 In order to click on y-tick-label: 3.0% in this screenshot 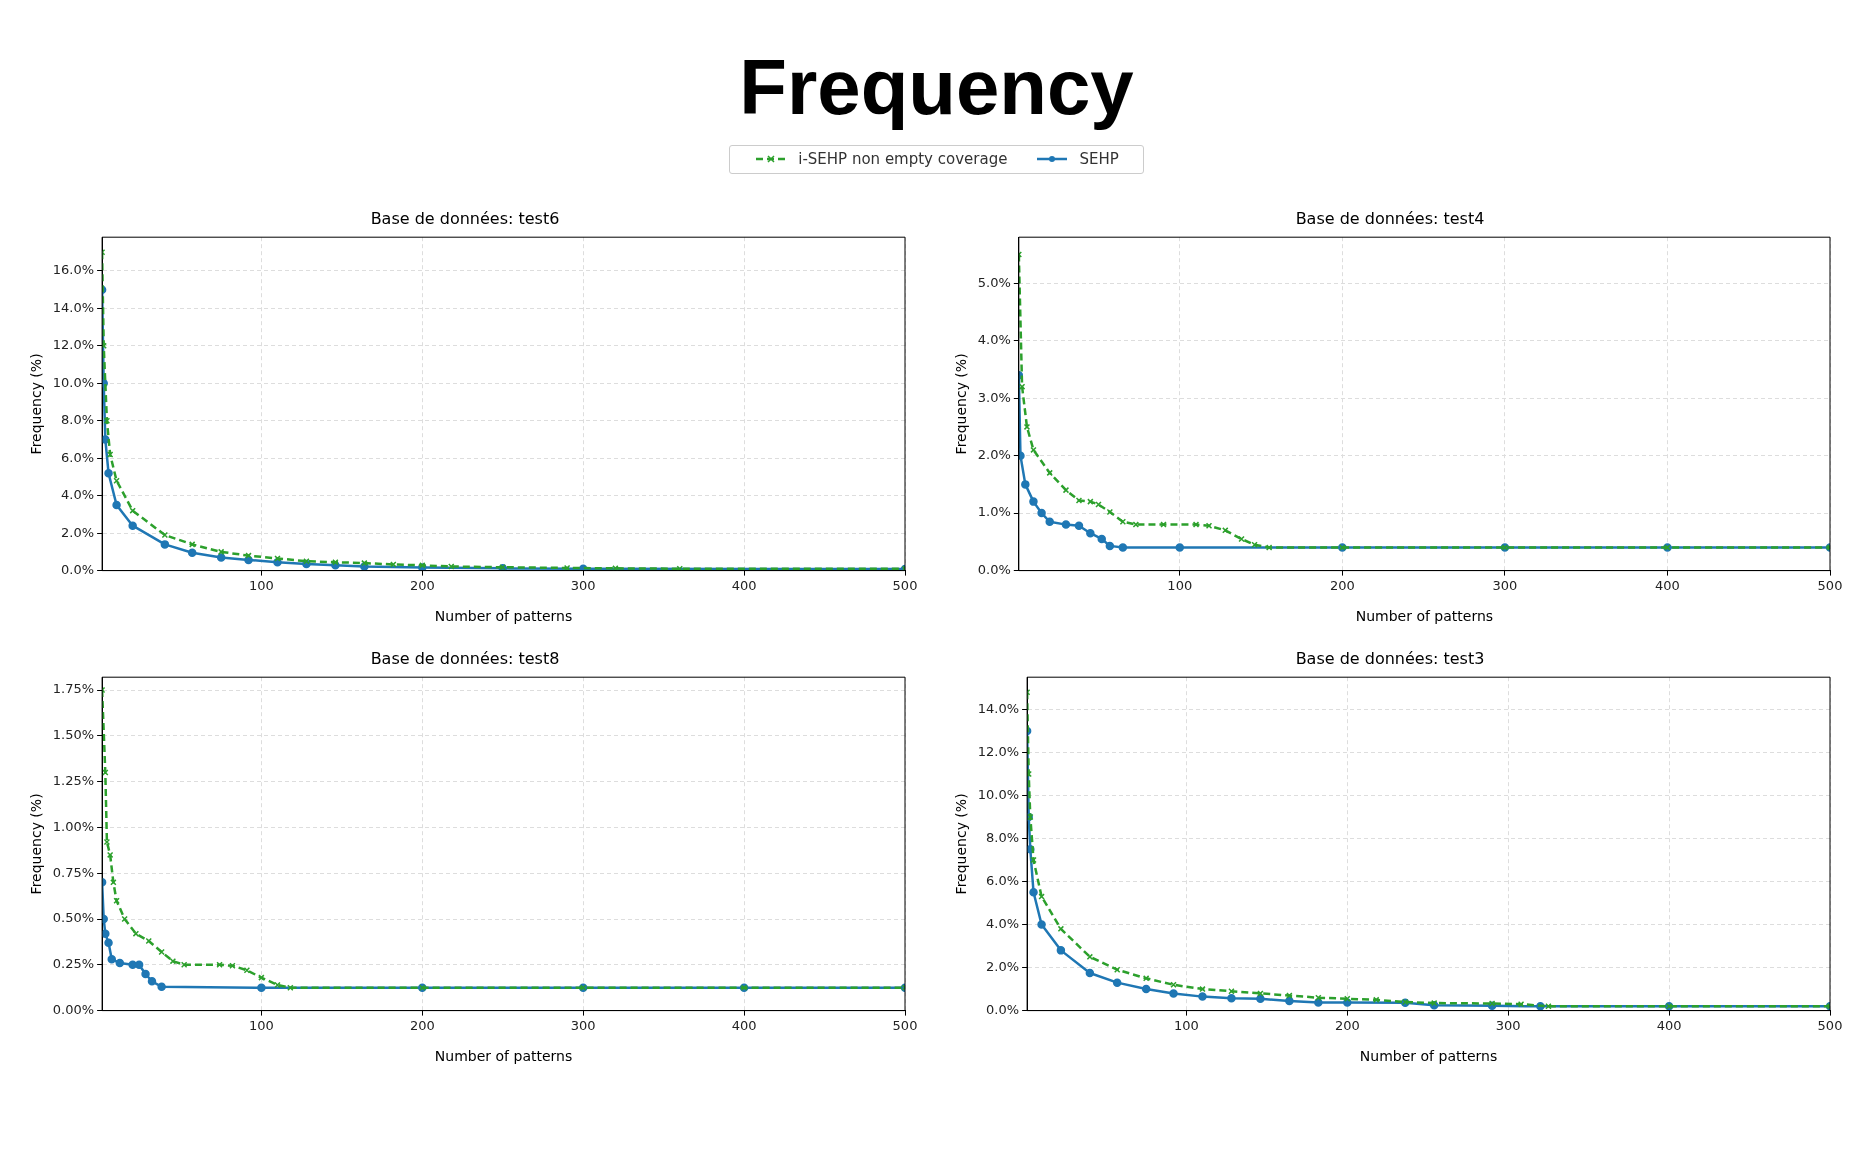, I will do `click(994, 397)`.